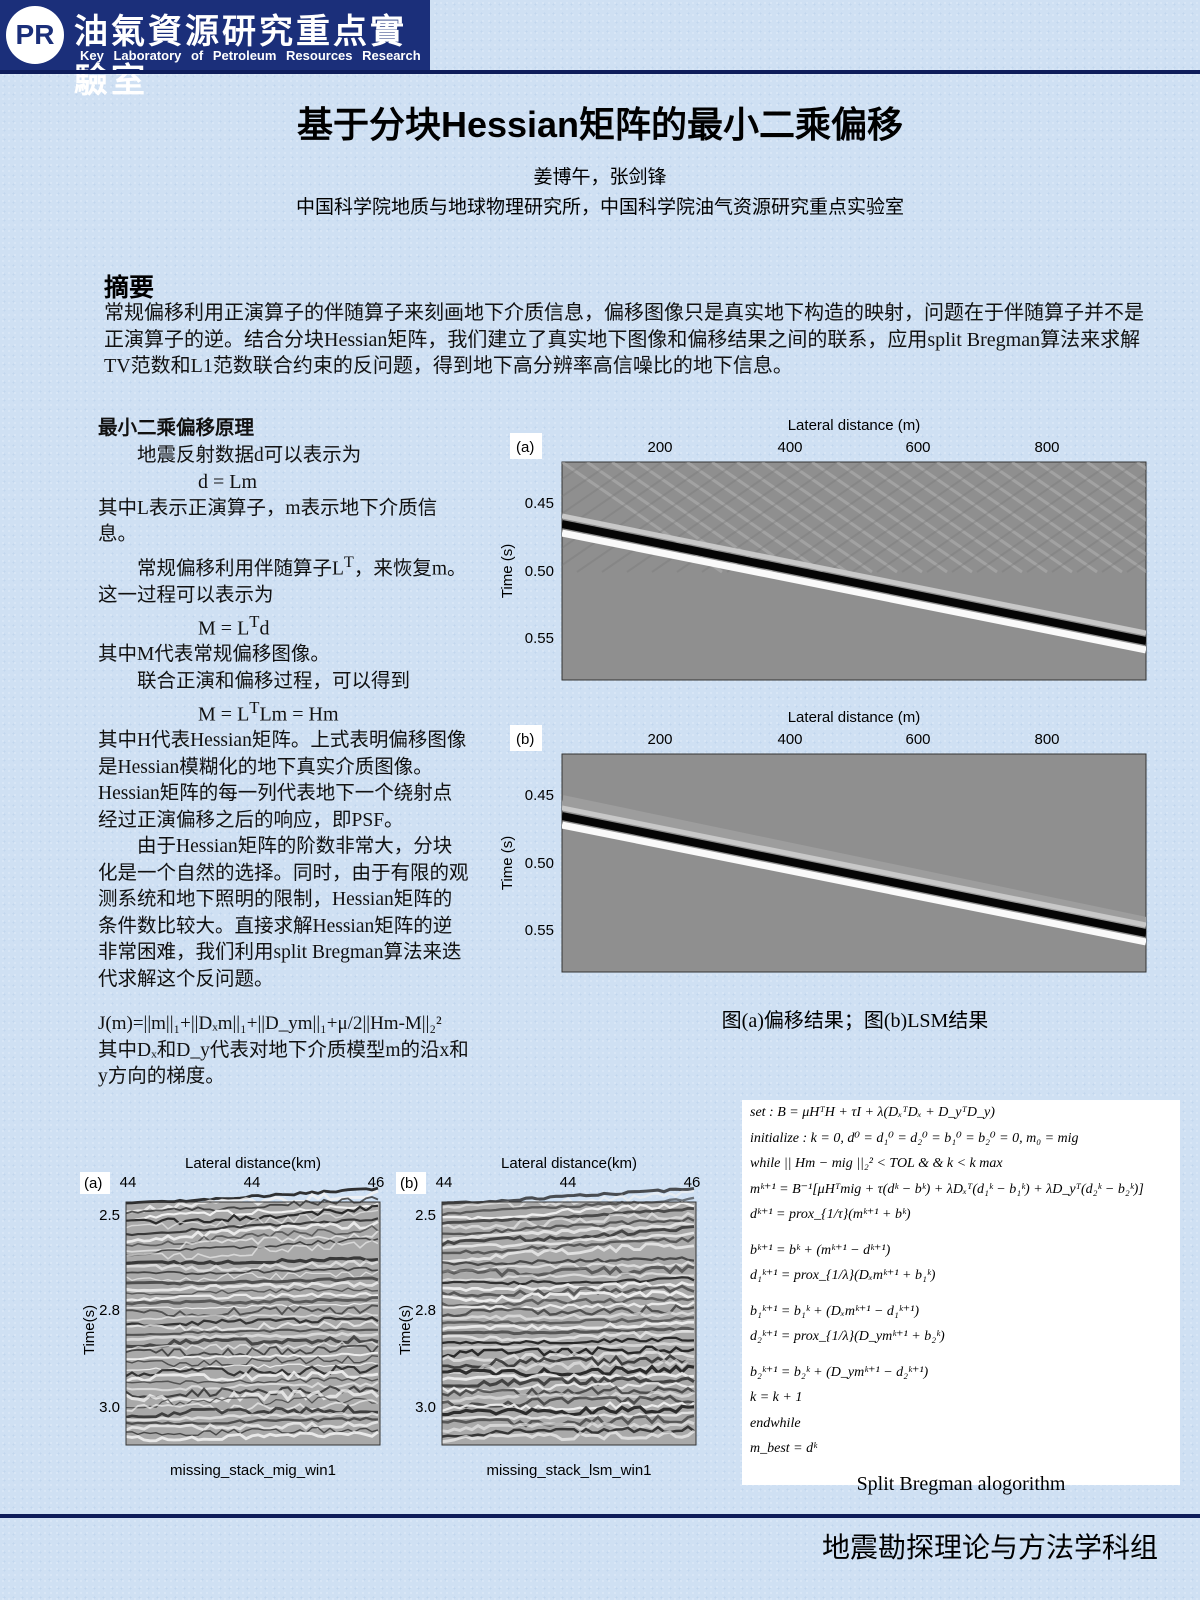  Describe the element at coordinates (253, 1470) in the screenshot. I see `panel-caption: missing_stack_mig_win1` at that location.